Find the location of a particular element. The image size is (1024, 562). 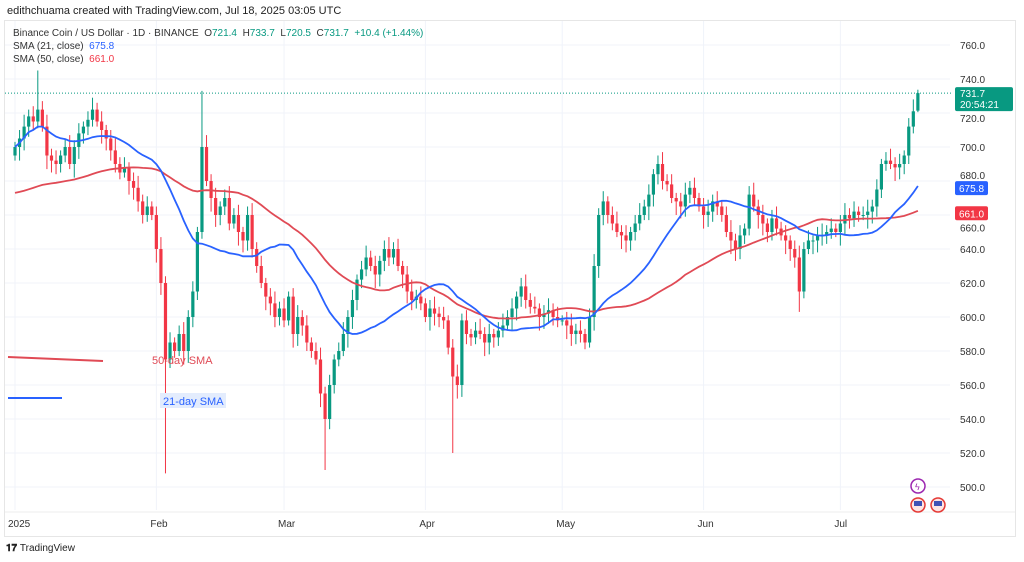

sma21-annotation-bg is located at coordinates (193, 400).